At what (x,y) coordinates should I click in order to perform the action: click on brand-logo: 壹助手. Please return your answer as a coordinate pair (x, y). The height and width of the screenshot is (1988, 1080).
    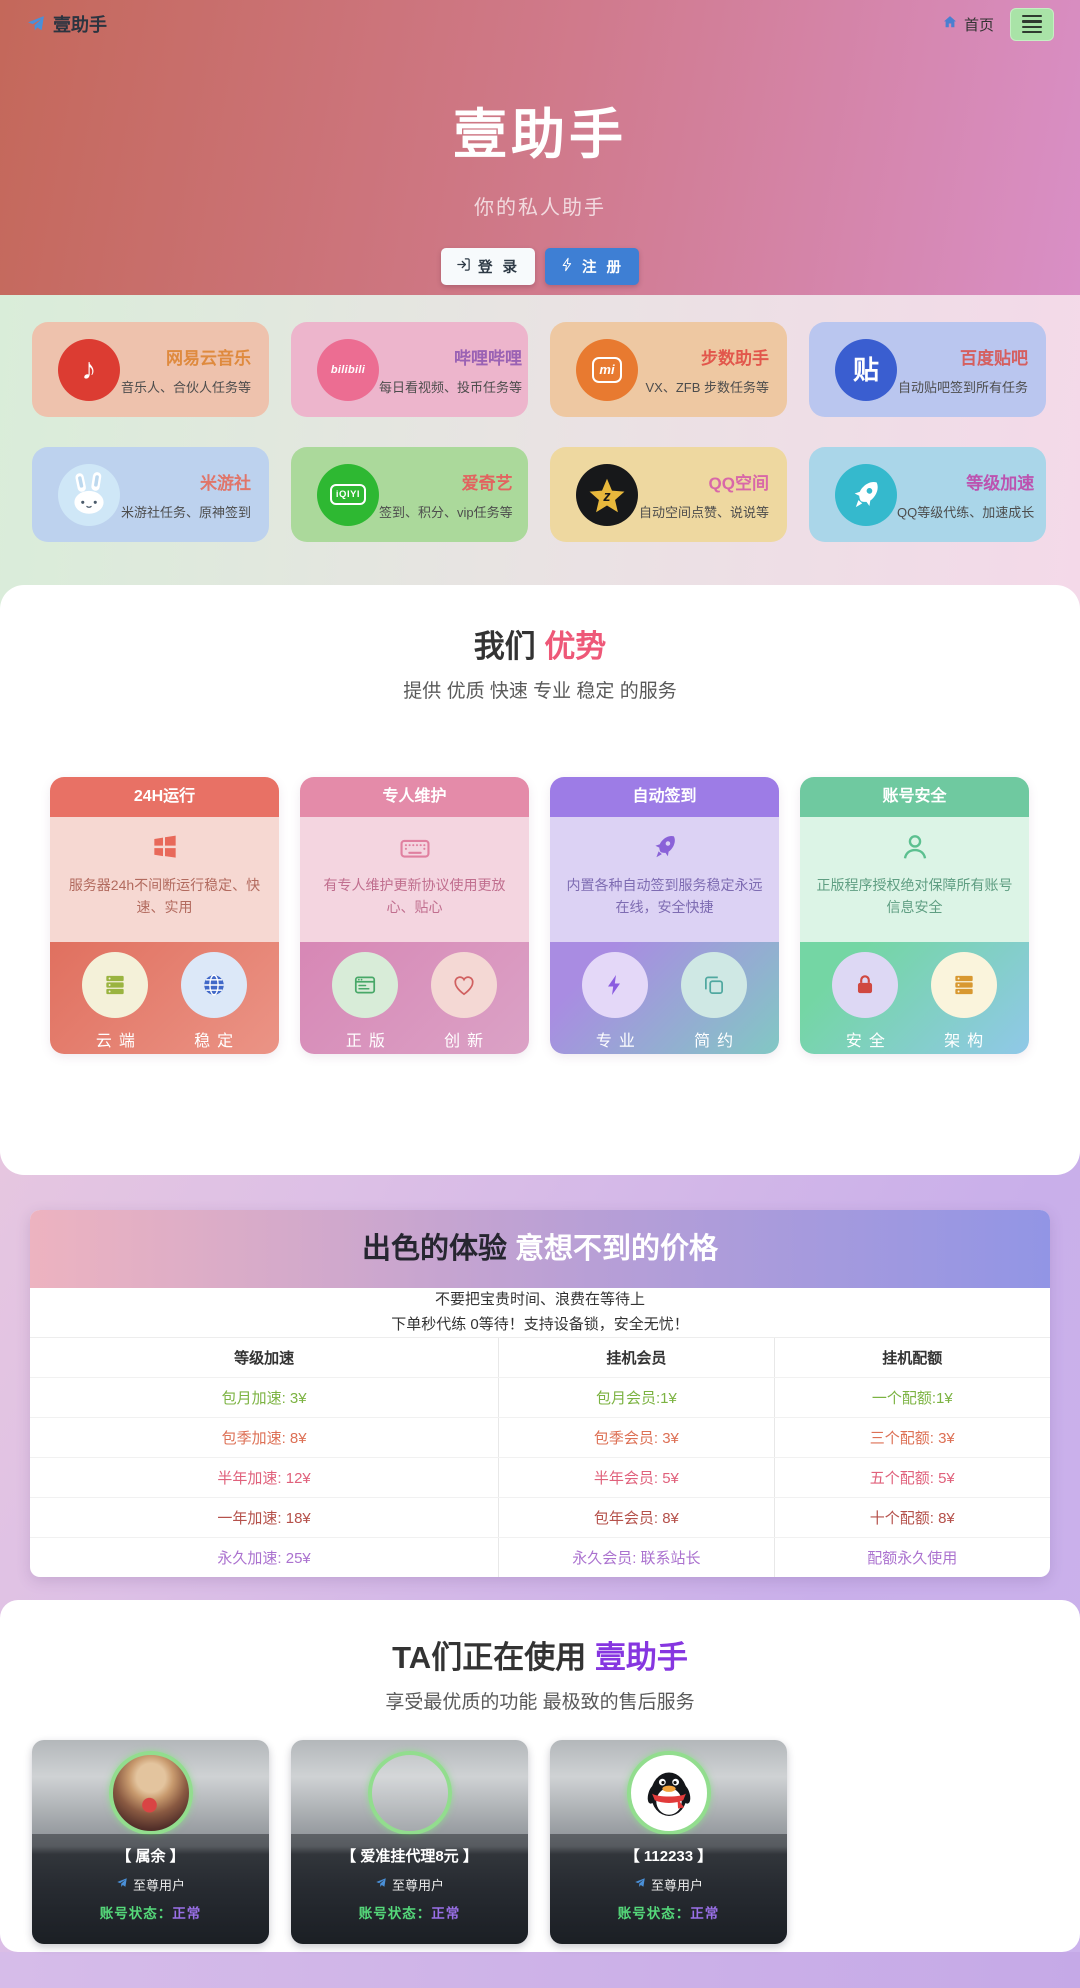
    Looking at the image, I should click on (66, 24).